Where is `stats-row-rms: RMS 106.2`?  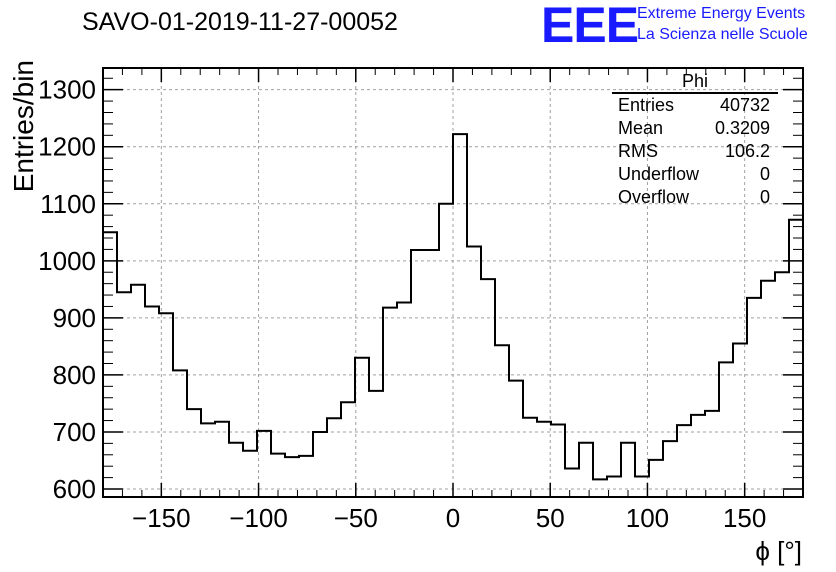
stats-row-rms: RMS 106.2 is located at coordinates (695, 151).